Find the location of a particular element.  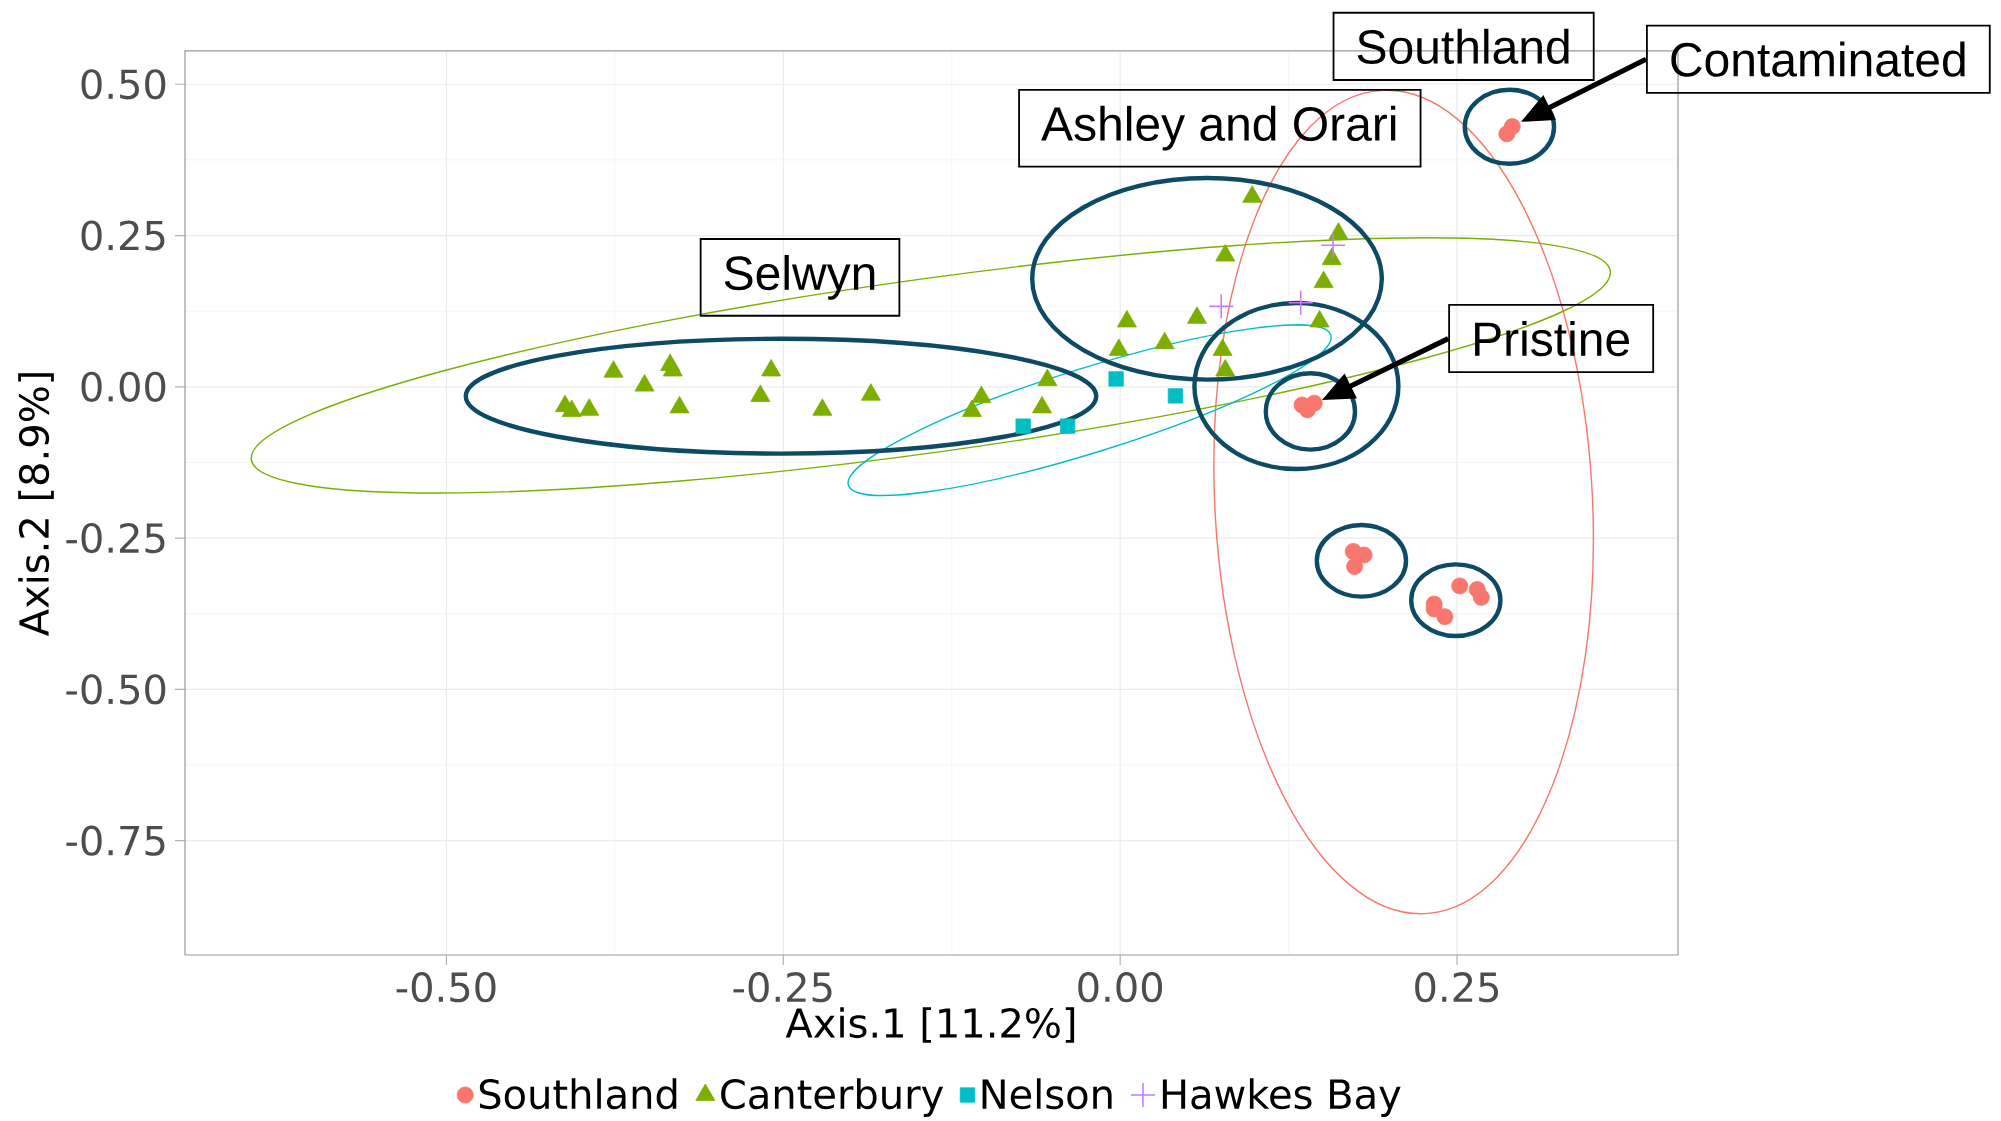

y-tick-label: -0.50 is located at coordinates (116, 689).